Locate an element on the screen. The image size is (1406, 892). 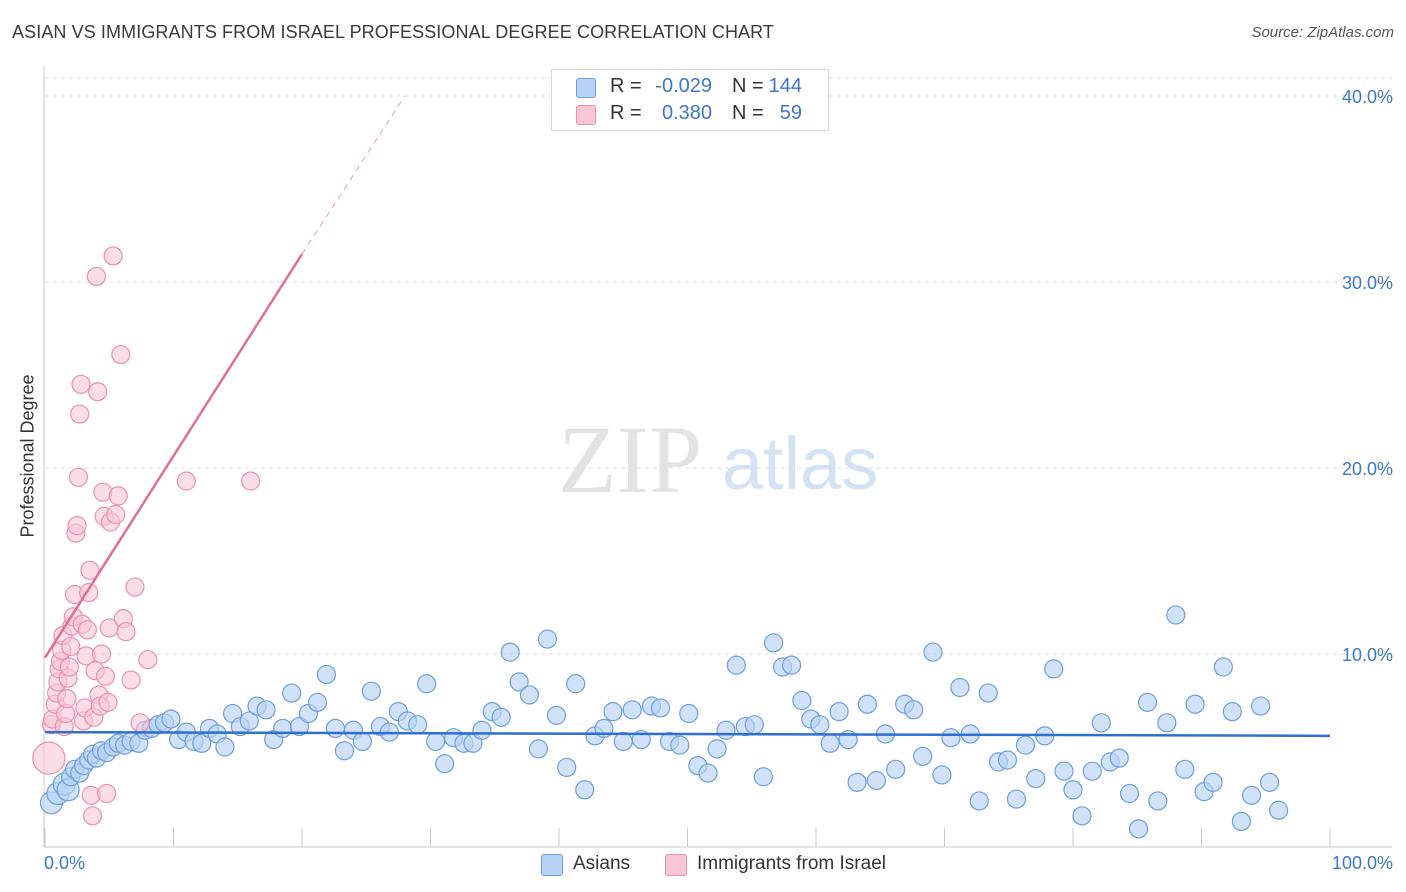
legend-row-asians: R = -0.029 N = 144 is located at coordinates (690, 87).